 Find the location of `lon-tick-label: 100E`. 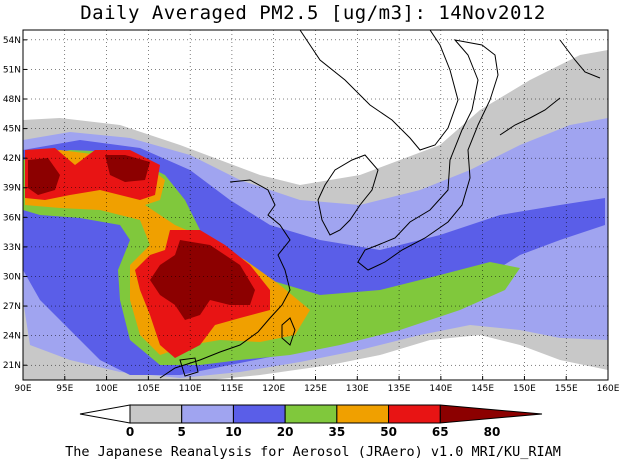

lon-tick-label: 100E is located at coordinates (106, 389).